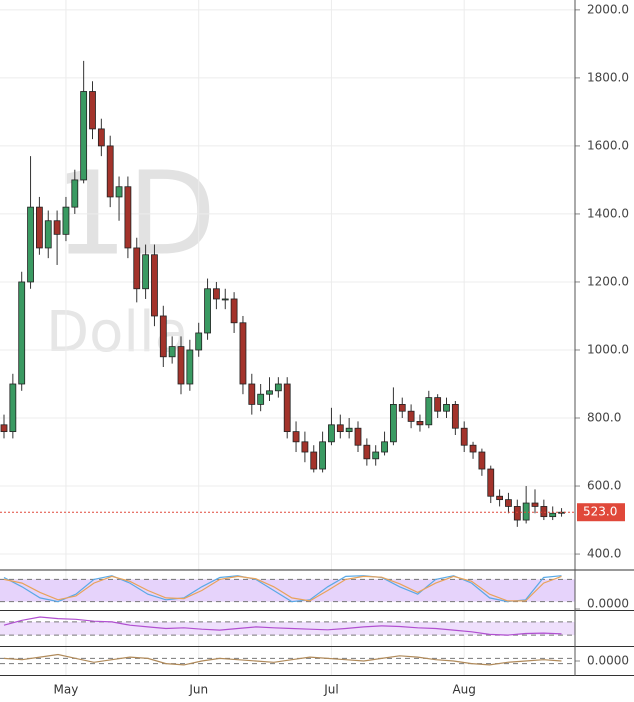 This screenshot has width=634, height=702. What do you see at coordinates (608, 349) in the screenshot?
I see `y-tick-label: 1000.0` at bounding box center [608, 349].